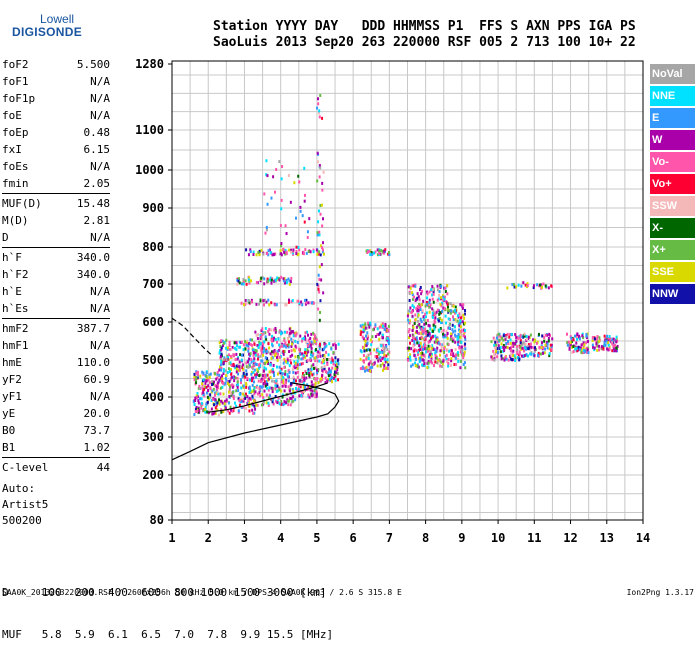  What do you see at coordinates (25, 467) in the screenshot?
I see `param-name: C-level` at bounding box center [25, 467].